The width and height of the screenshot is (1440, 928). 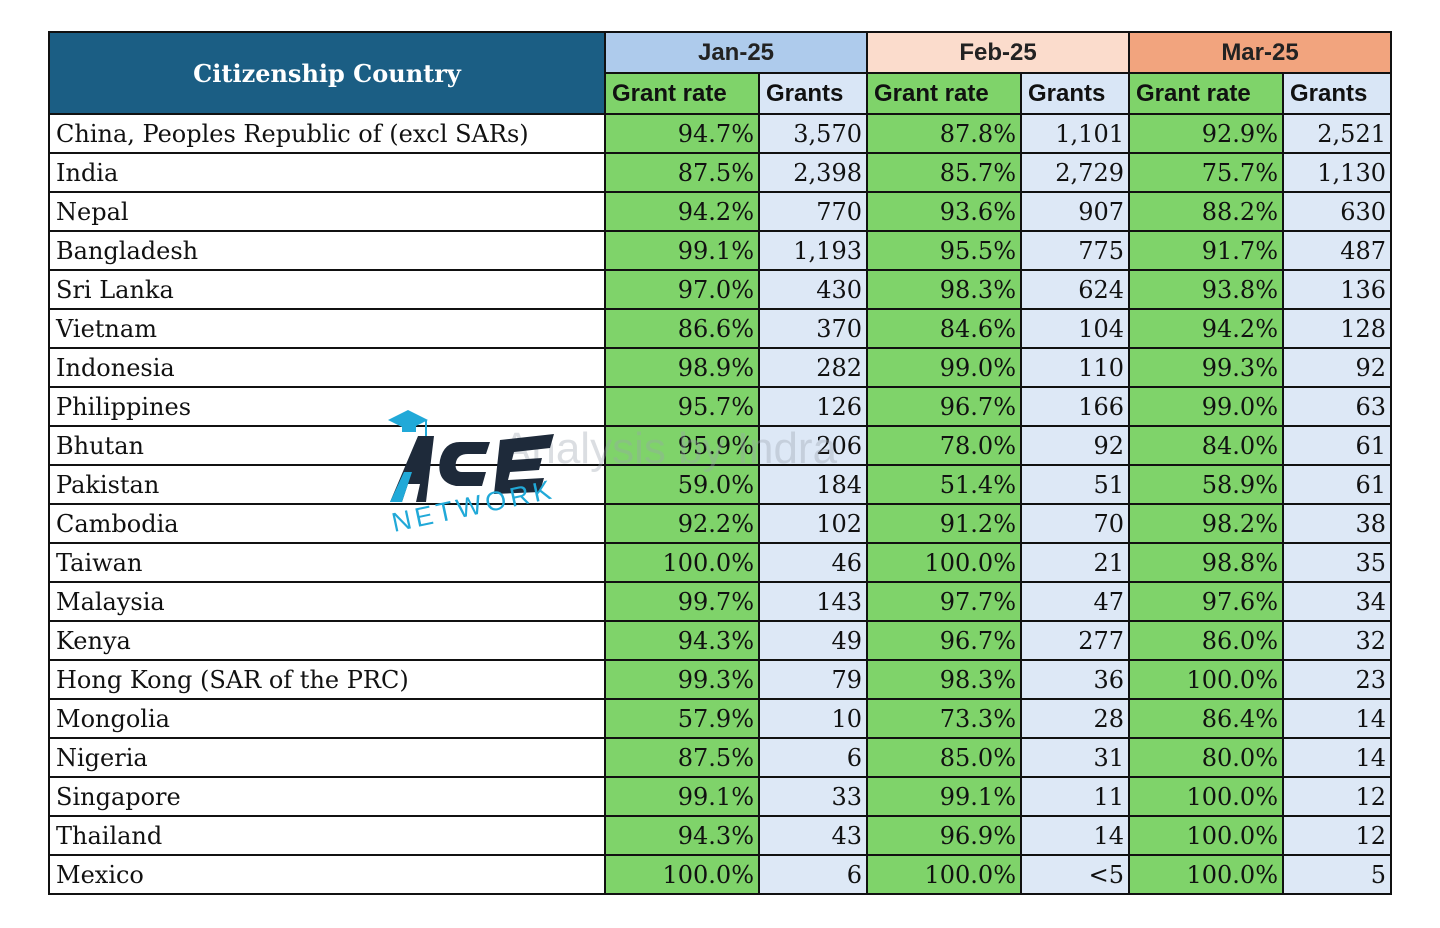 What do you see at coordinates (1075, 874) in the screenshot?
I see `grants-cell: <5` at bounding box center [1075, 874].